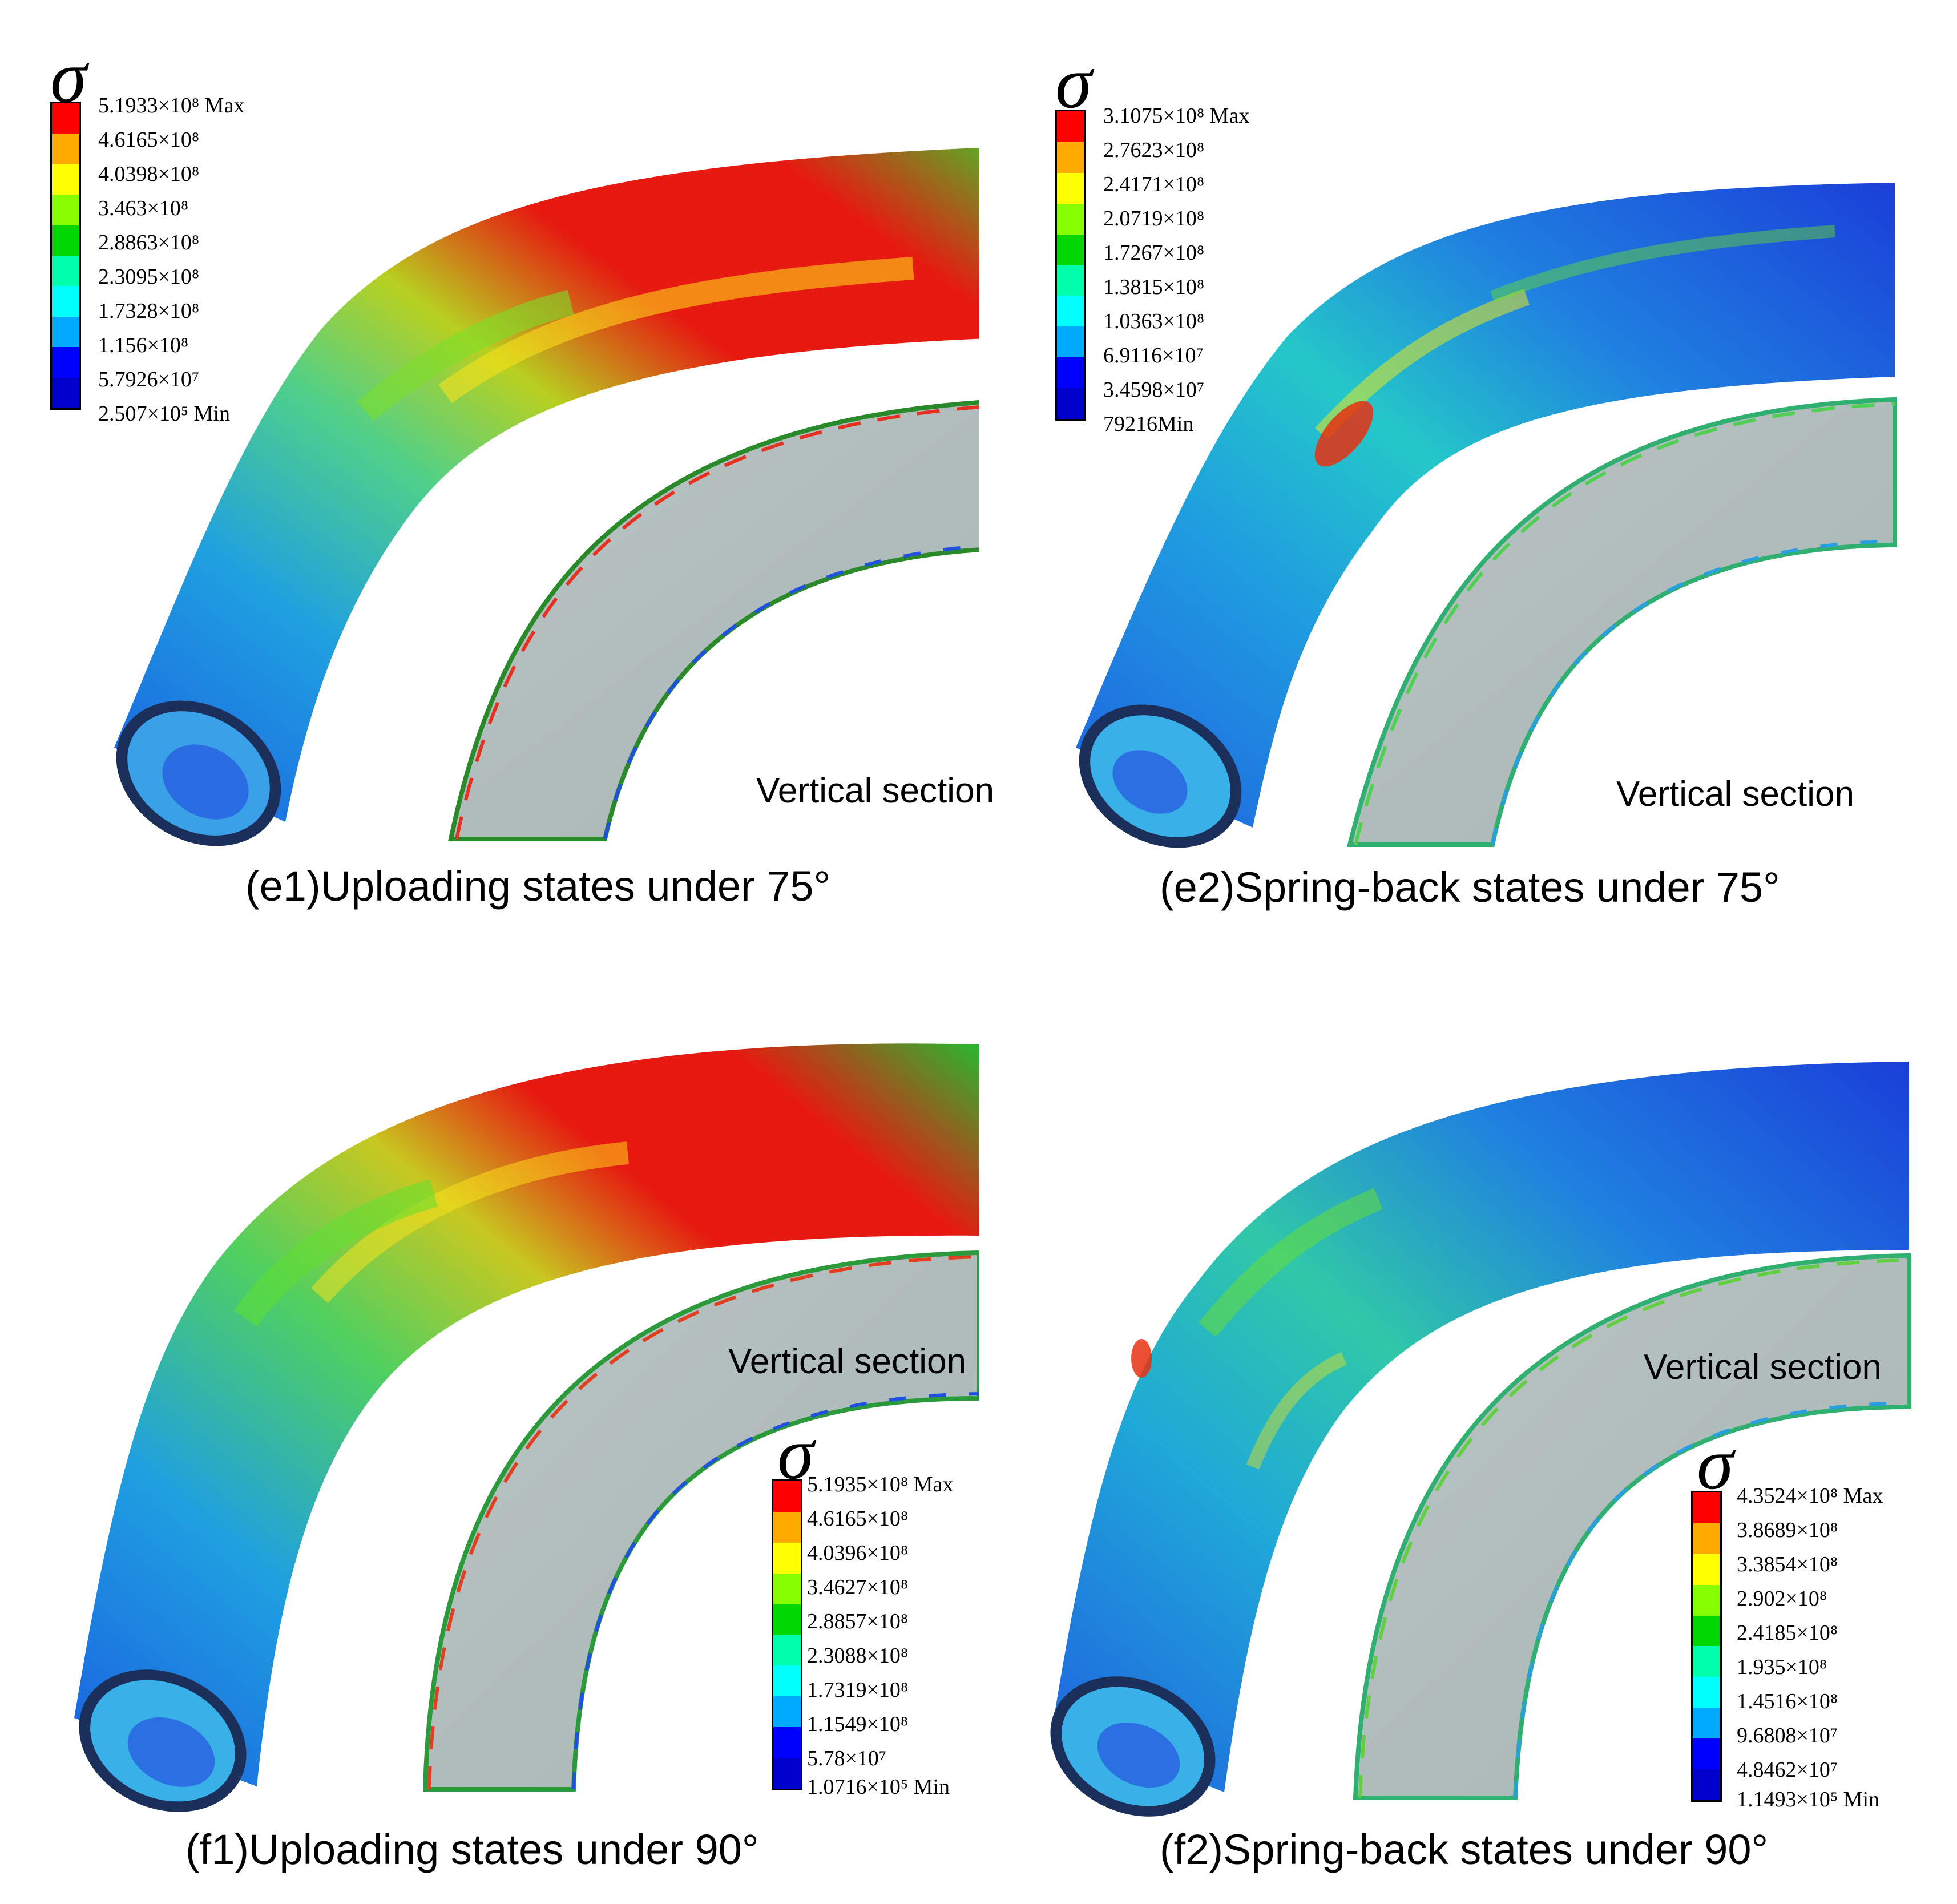 This screenshot has height=1904, width=1957. Describe the element at coordinates (149, 311) in the screenshot. I see `legend-label: 1.7328×10⁸` at that location.